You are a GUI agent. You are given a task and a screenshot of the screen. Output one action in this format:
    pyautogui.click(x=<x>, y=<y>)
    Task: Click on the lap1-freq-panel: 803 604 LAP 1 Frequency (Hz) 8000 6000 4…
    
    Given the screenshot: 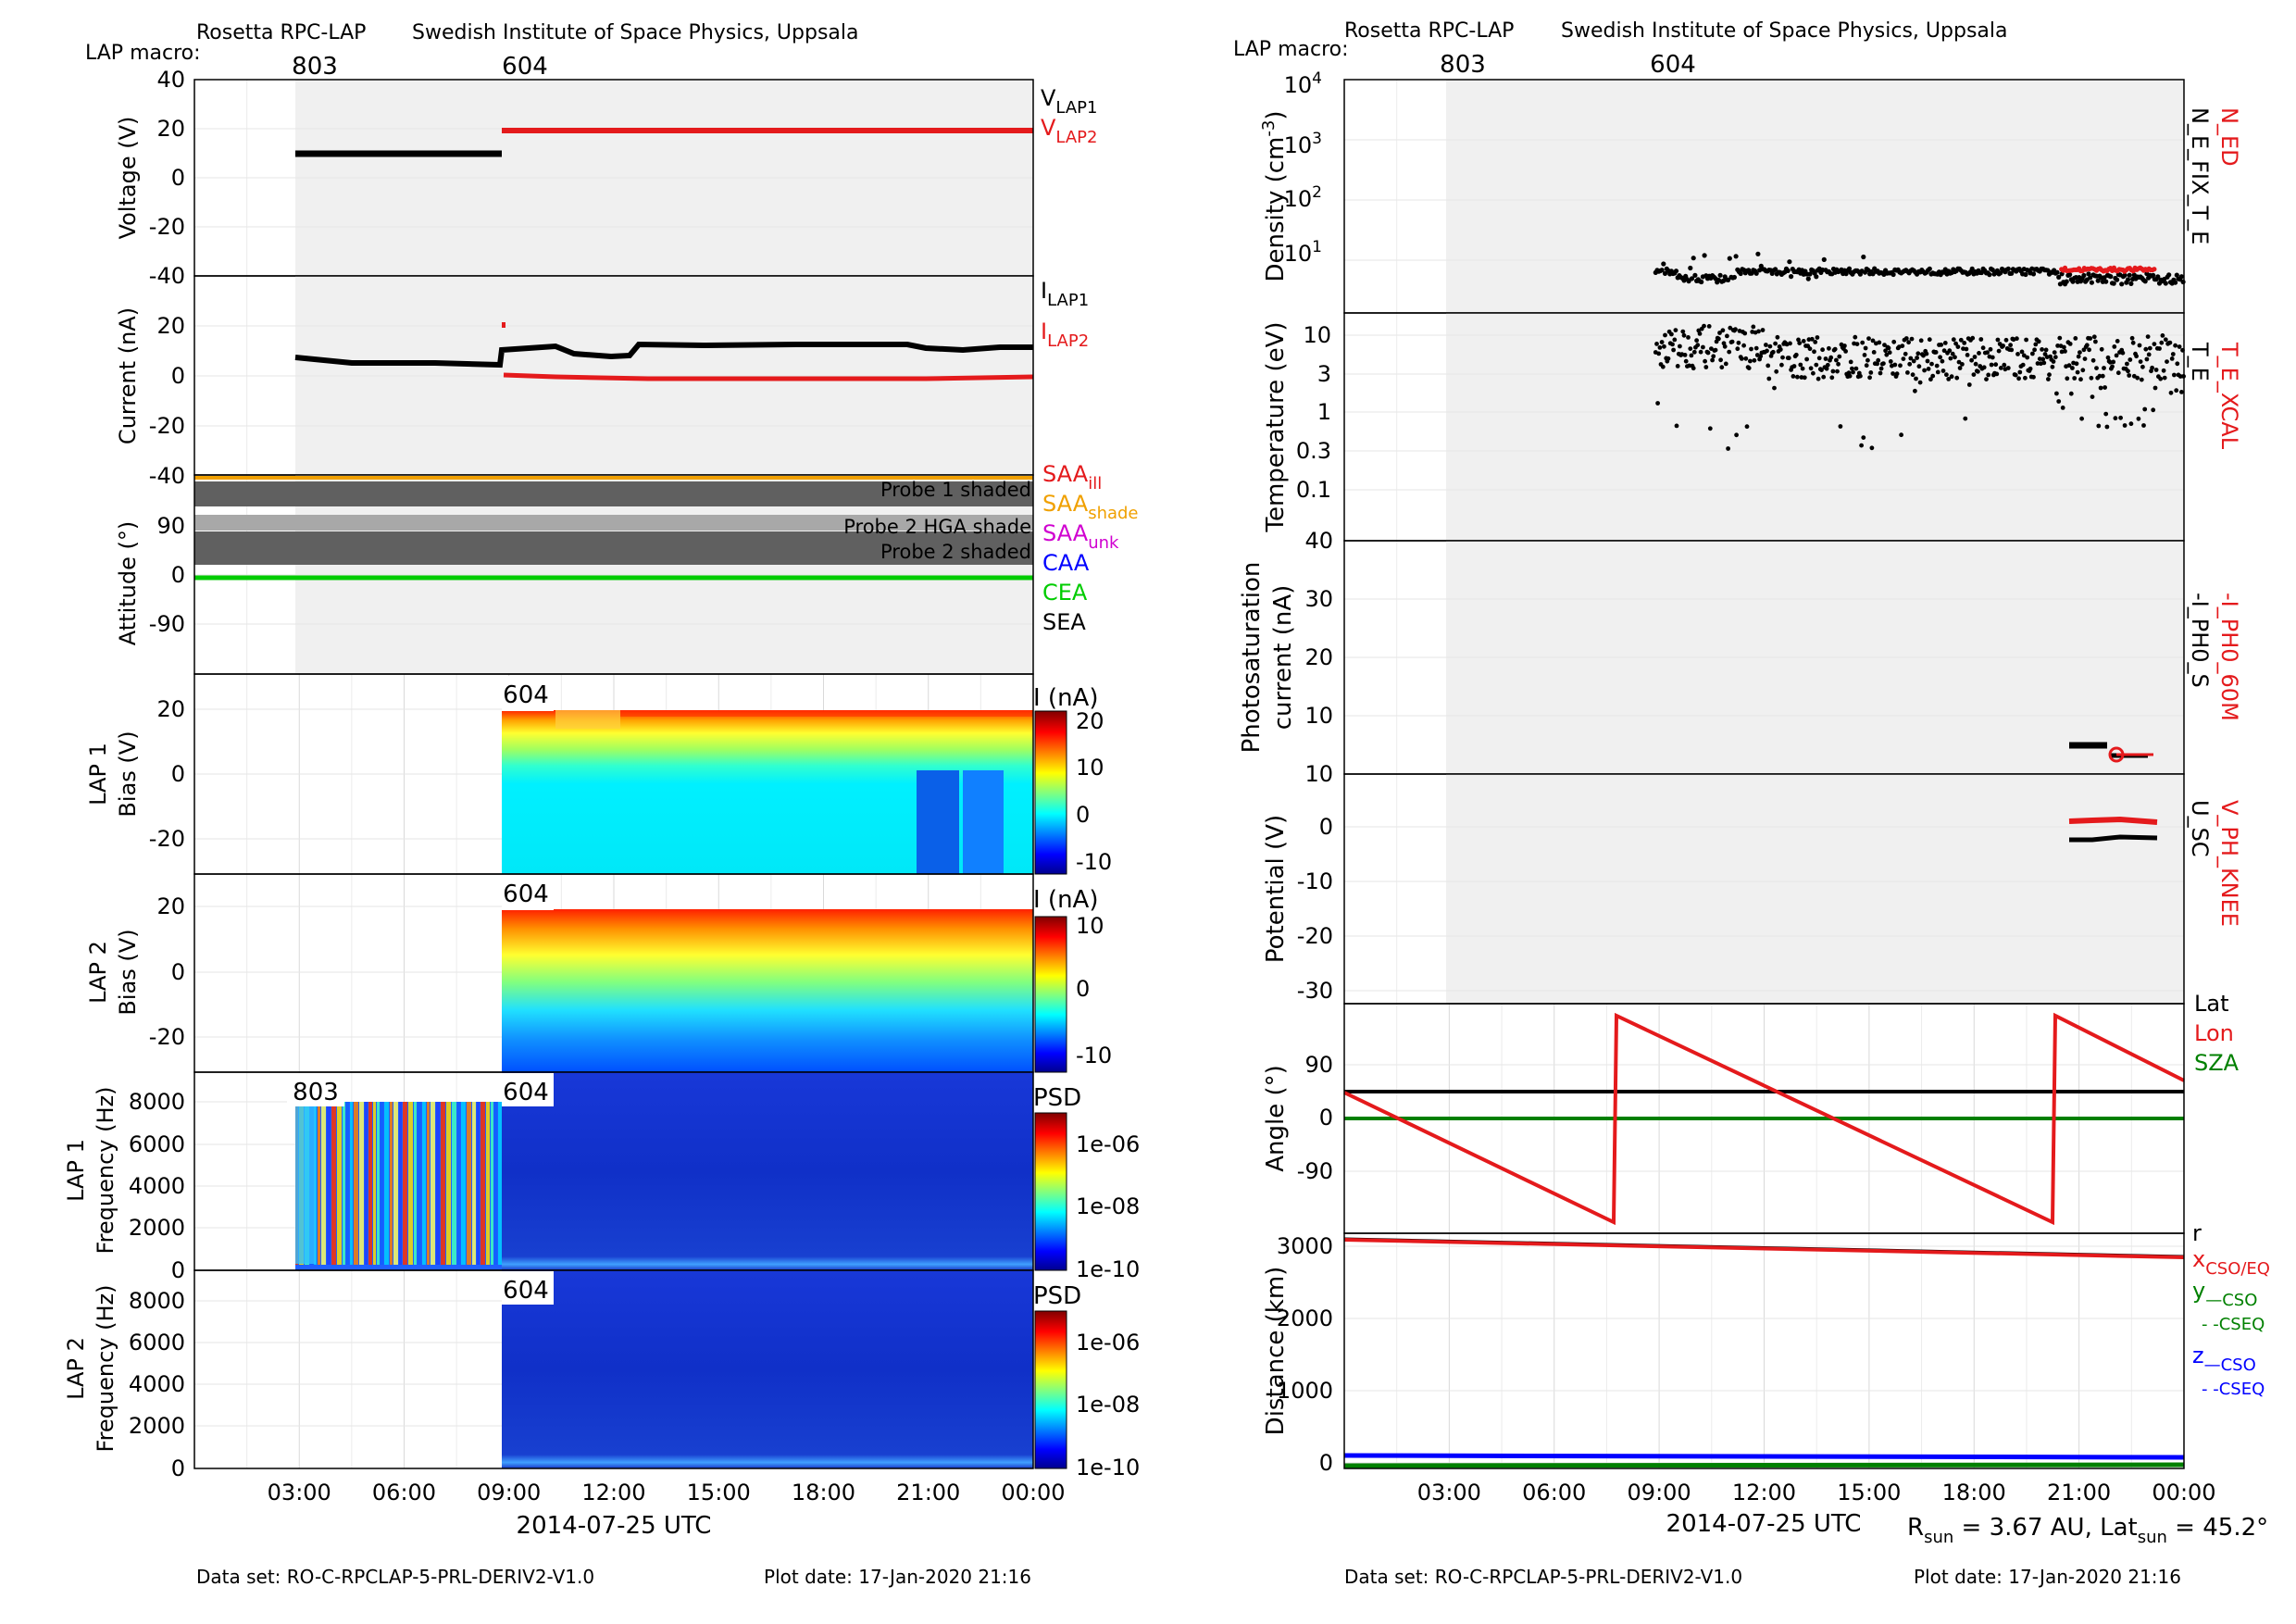 What is the action you would take?
    pyautogui.click(x=601, y=1177)
    